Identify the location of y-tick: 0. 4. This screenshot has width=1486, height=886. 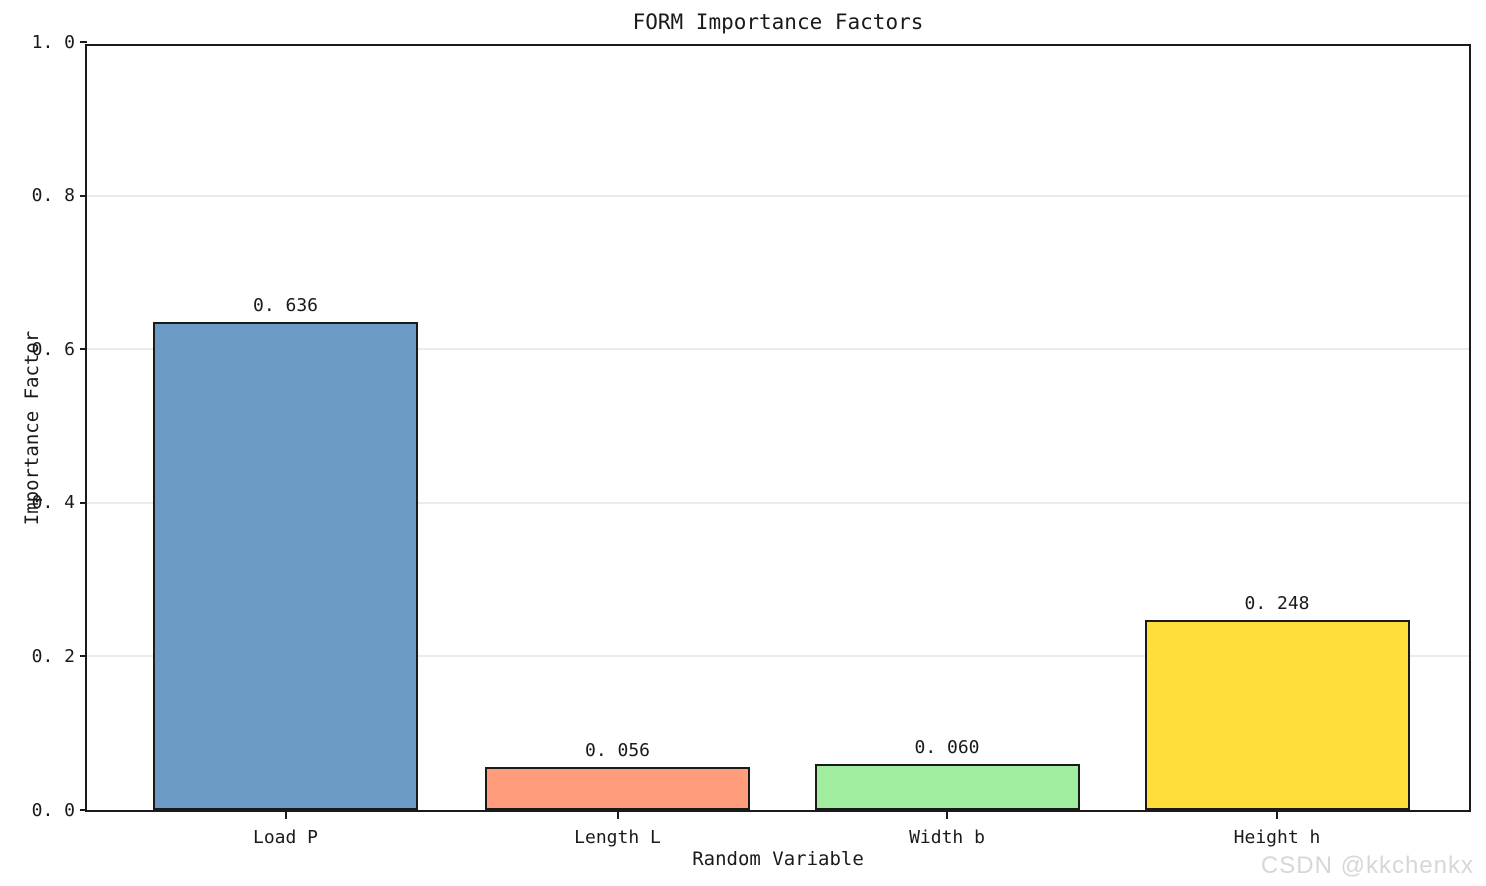
(59, 503).